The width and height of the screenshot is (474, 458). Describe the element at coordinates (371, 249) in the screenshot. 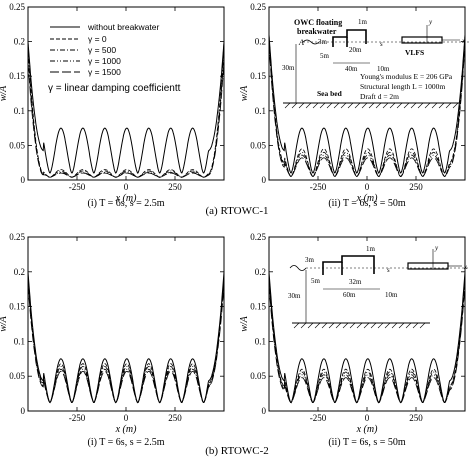

I see `diagram2-dim-top: 1m` at that location.